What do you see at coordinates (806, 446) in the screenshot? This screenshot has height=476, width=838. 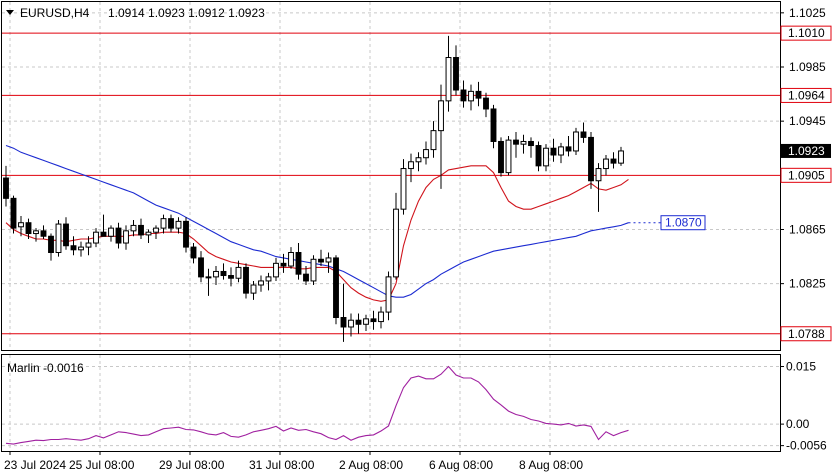 I see `oscillator-tick-label: -0.0056` at bounding box center [806, 446].